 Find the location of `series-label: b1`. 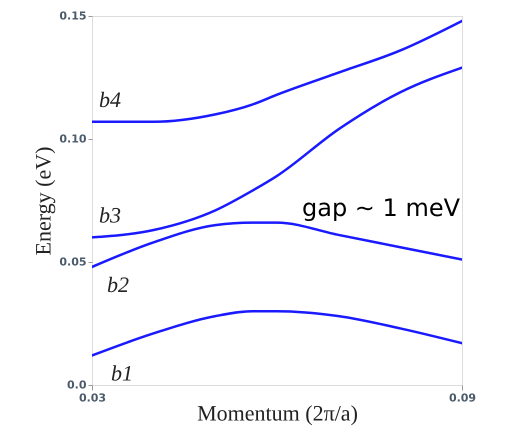

series-label: b1 is located at coordinates (122, 373).